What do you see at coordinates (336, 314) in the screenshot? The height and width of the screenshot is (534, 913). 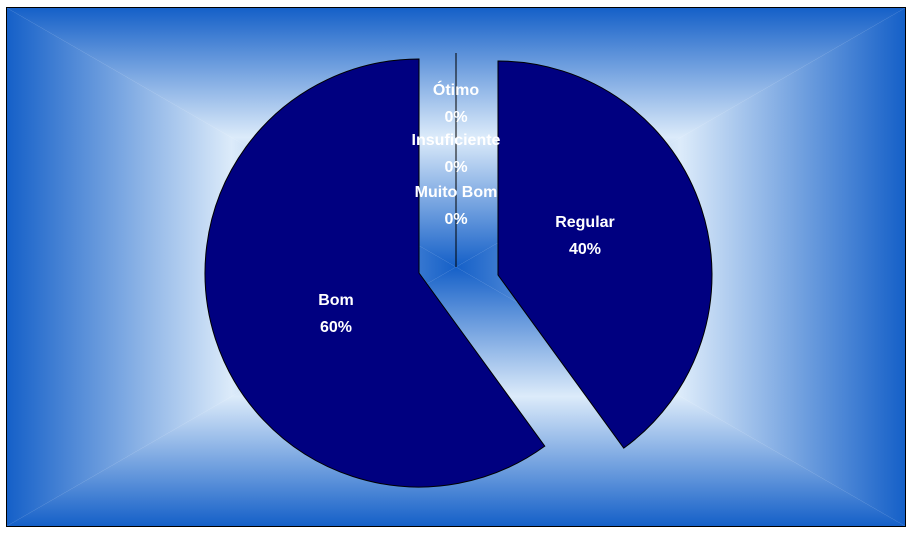 I see `slice-label-bom: Bom 60%` at bounding box center [336, 314].